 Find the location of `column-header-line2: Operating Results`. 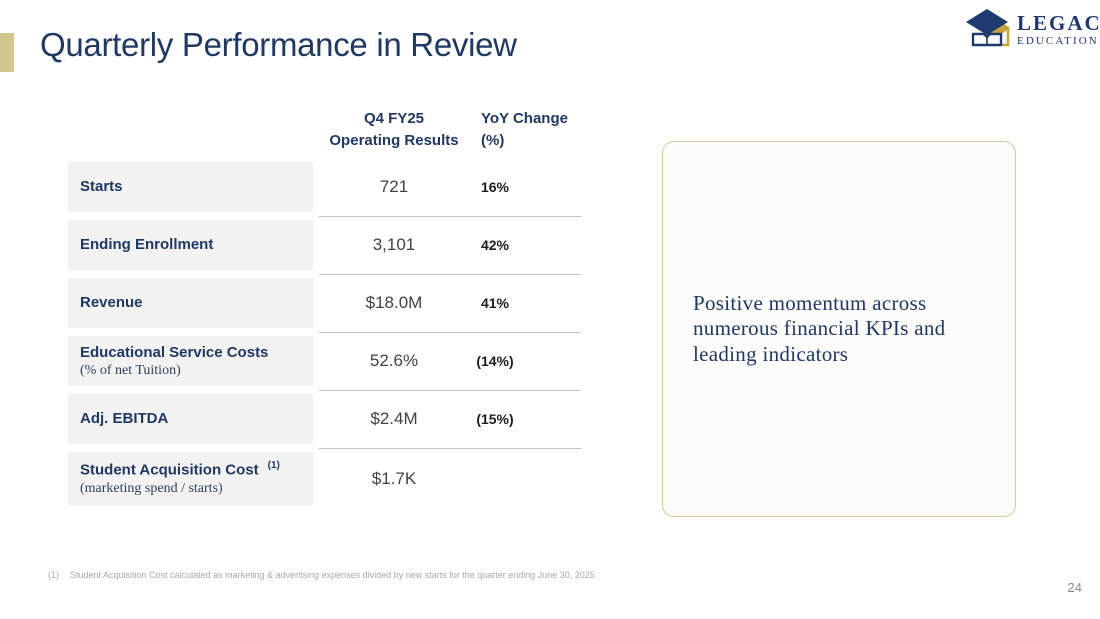

column-header-line2: Operating Results is located at coordinates (394, 140).